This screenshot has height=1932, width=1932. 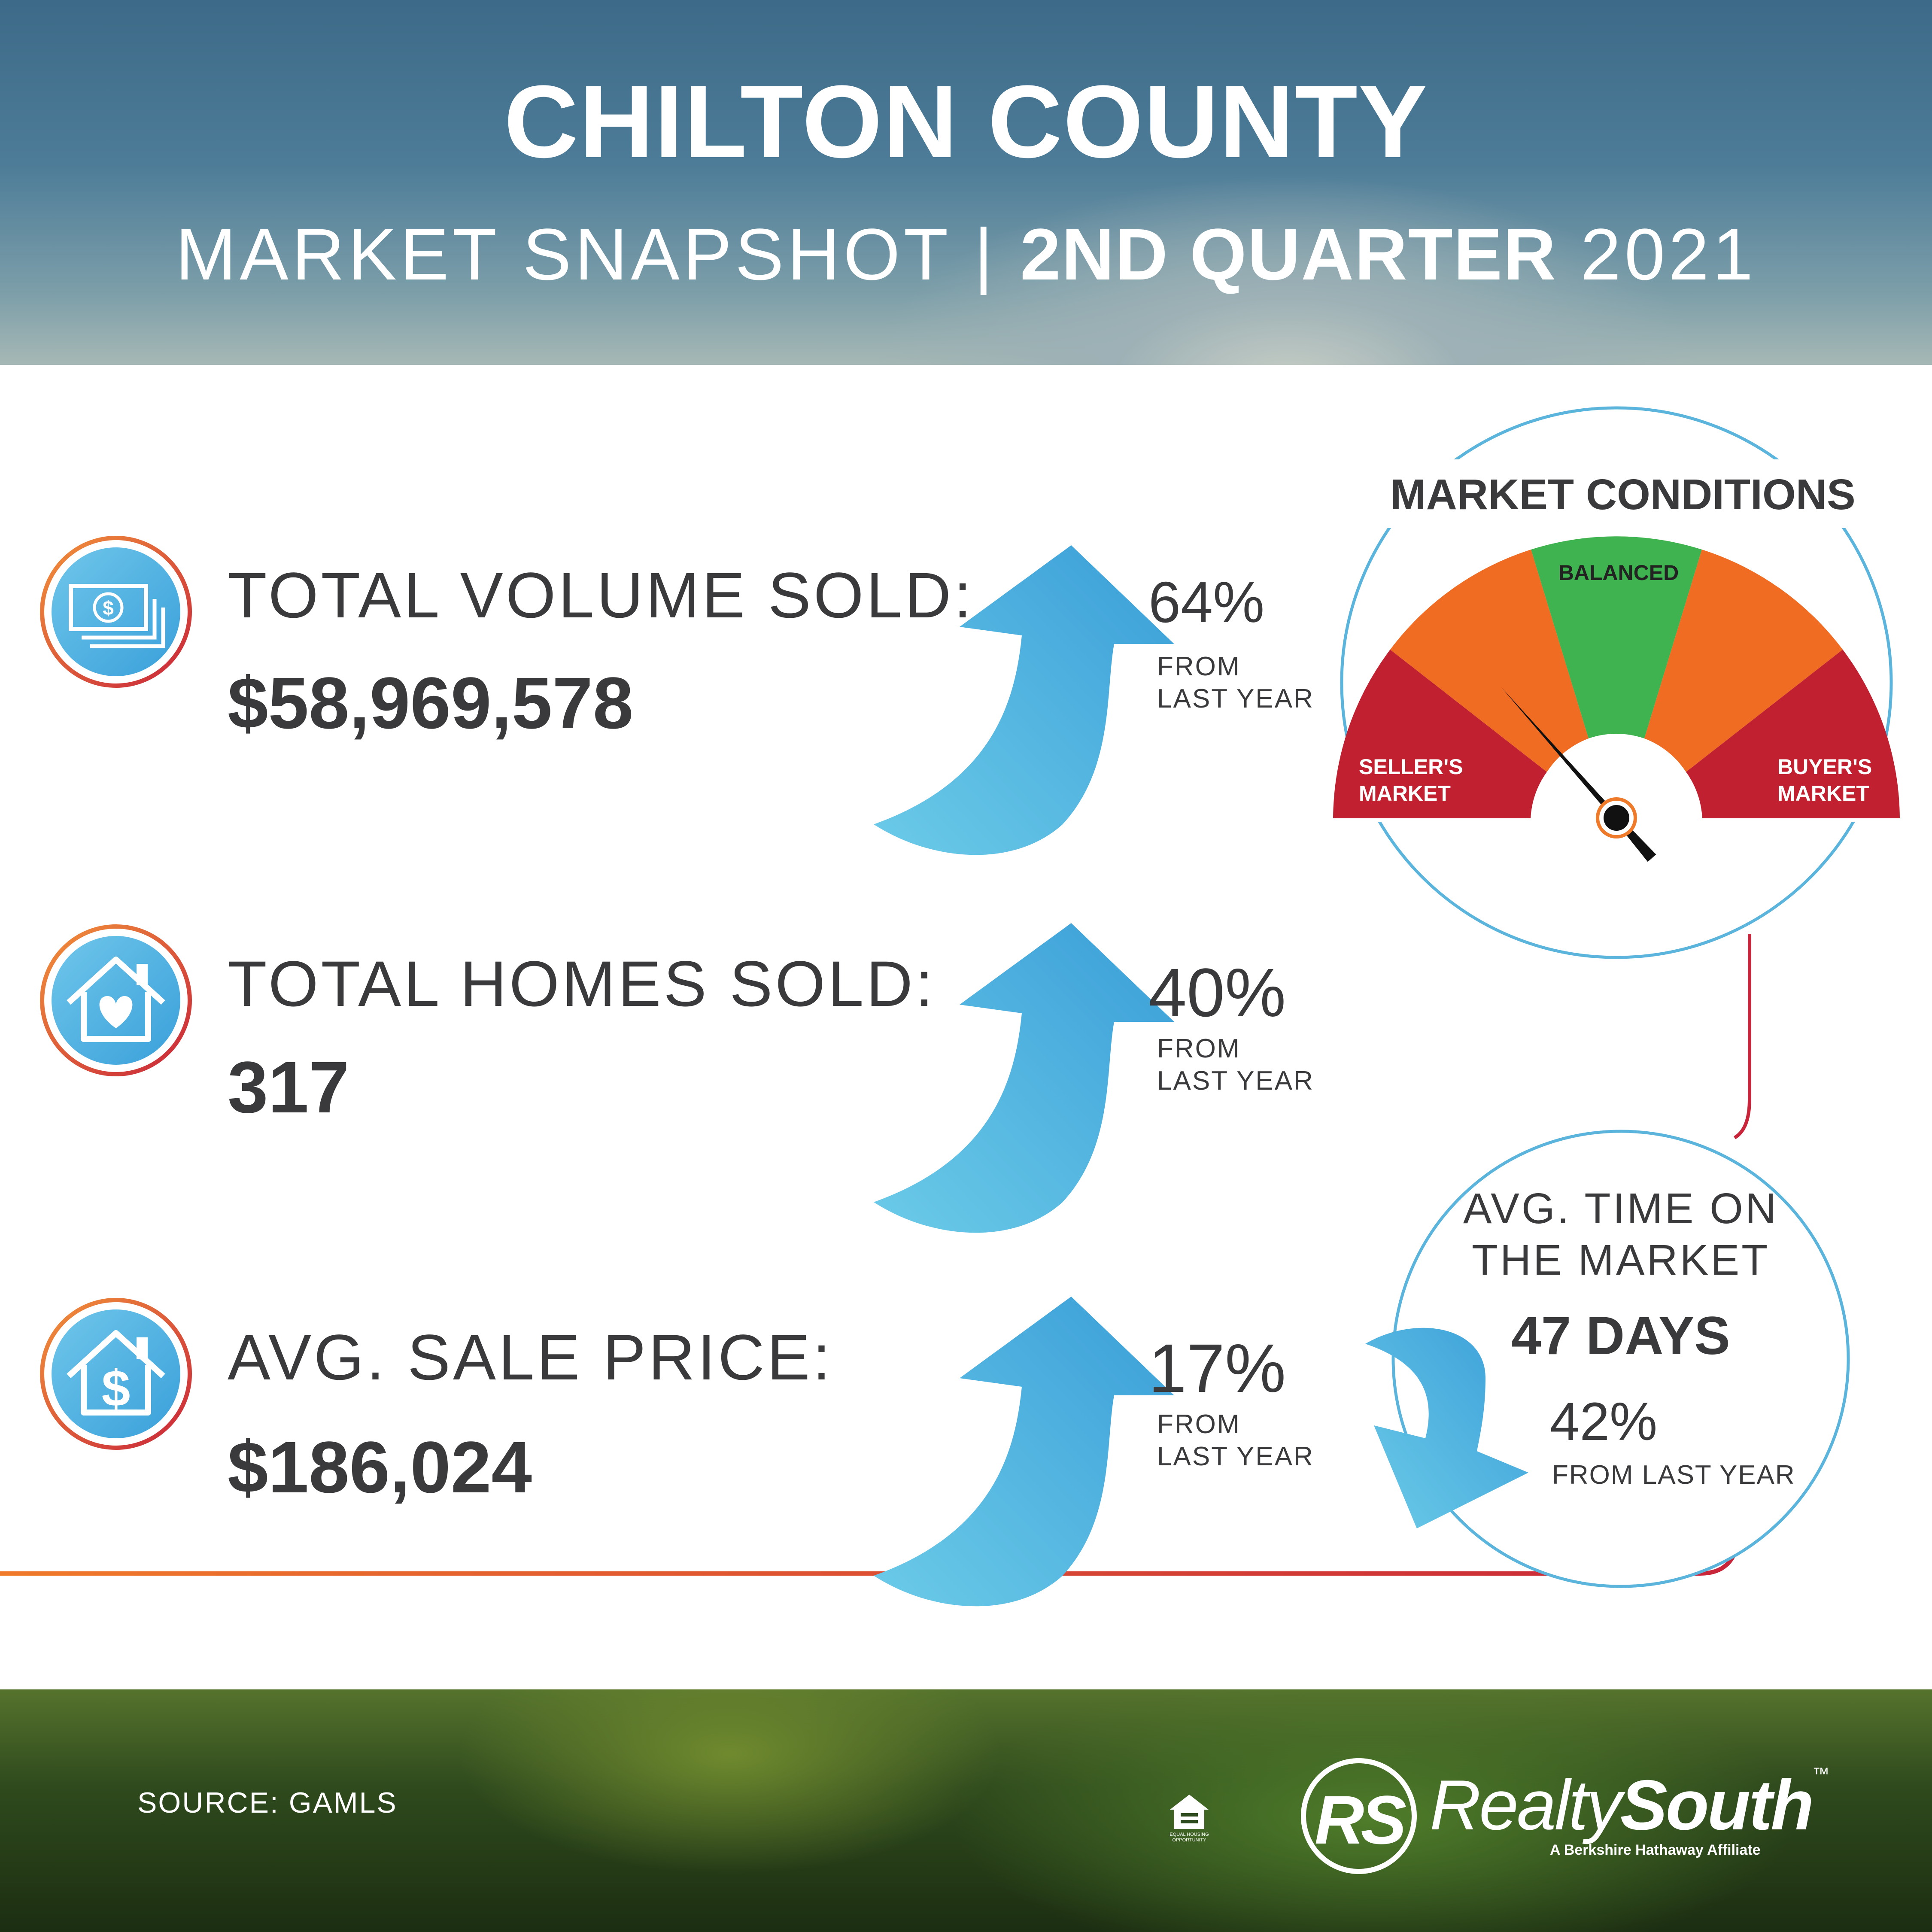 What do you see at coordinates (966, 122) in the screenshot?
I see `page-title: CHILTON COUNTY` at bounding box center [966, 122].